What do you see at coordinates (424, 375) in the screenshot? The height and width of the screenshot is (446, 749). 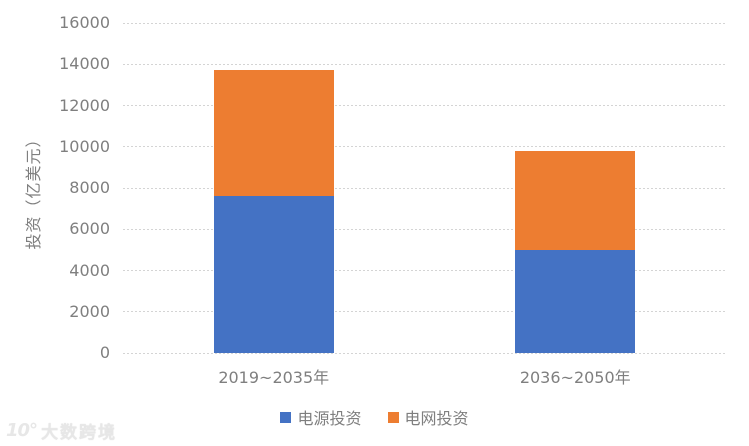 I see `x-axis-labels: 2019~2035年 2036~2050年` at bounding box center [424, 375].